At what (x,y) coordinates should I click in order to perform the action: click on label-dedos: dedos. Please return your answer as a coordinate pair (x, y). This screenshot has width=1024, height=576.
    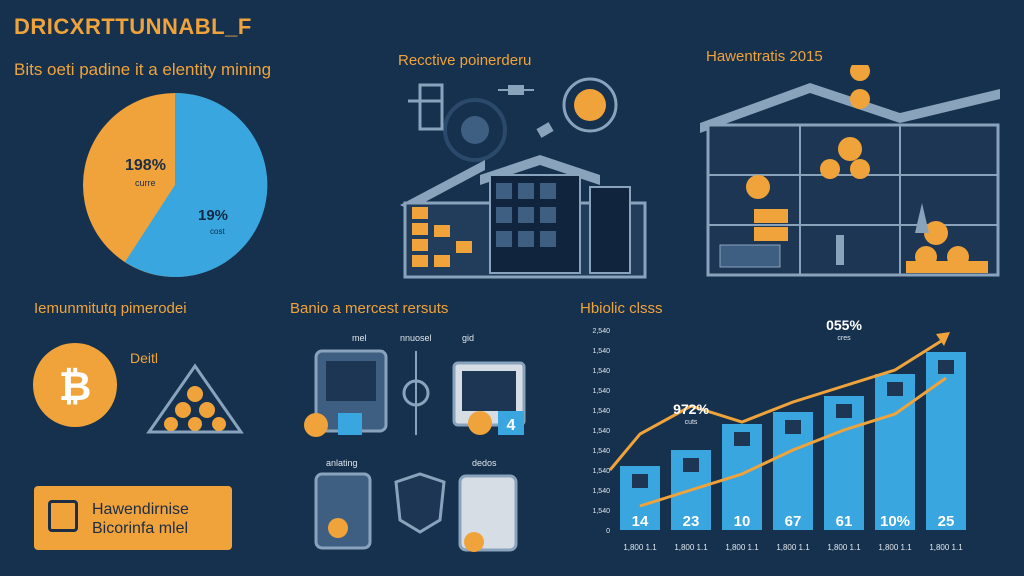
    Looking at the image, I should click on (484, 463).